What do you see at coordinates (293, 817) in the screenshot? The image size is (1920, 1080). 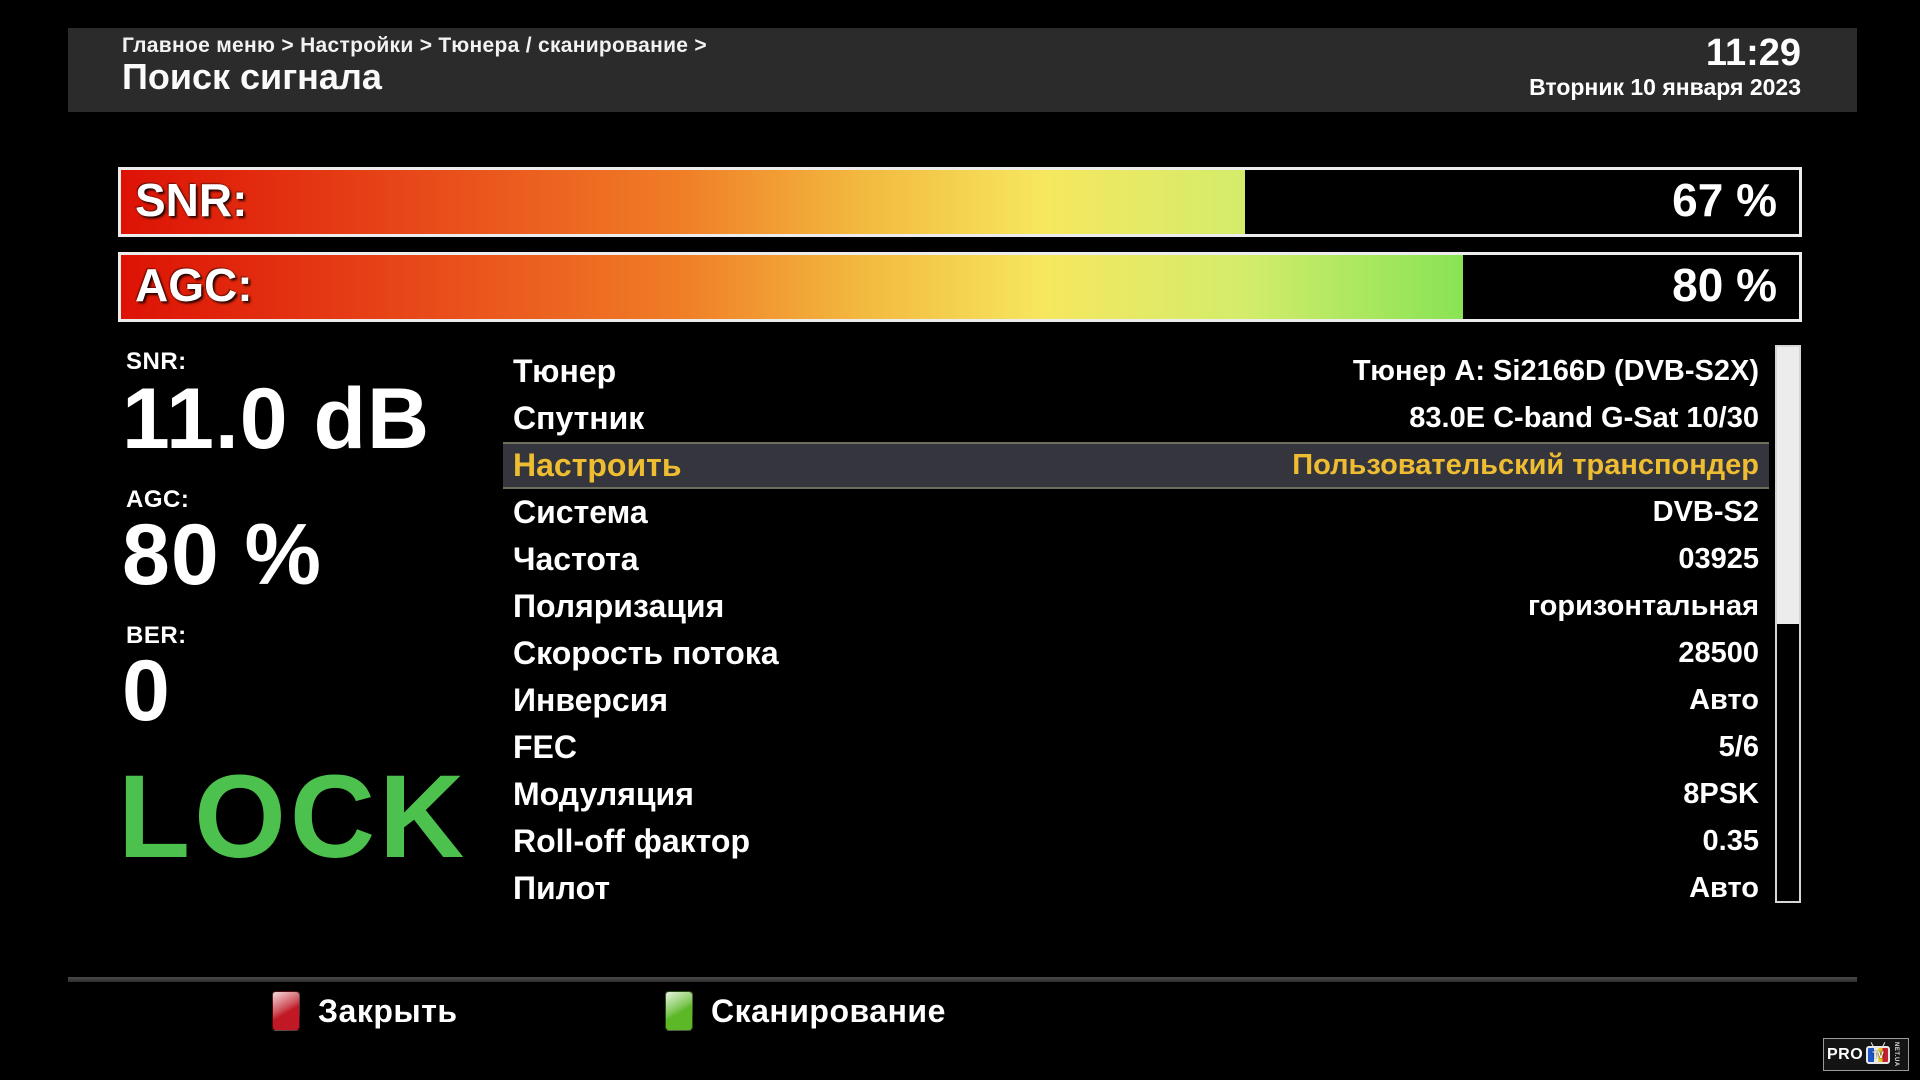 I see `lock-status: LOCK` at bounding box center [293, 817].